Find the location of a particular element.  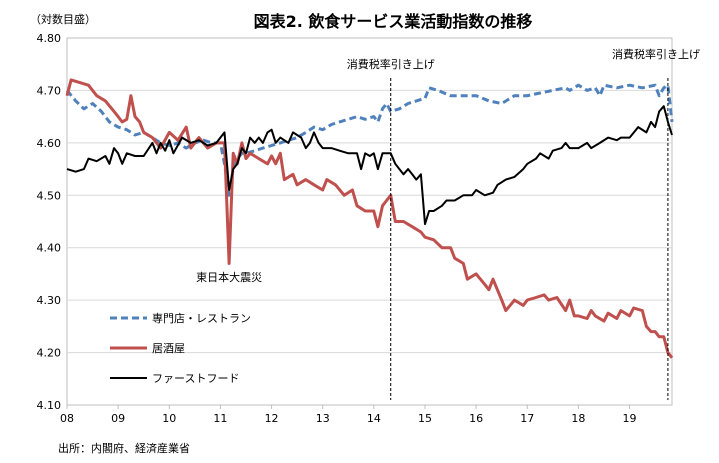

x-tick-label: 08 is located at coordinates (67, 418).